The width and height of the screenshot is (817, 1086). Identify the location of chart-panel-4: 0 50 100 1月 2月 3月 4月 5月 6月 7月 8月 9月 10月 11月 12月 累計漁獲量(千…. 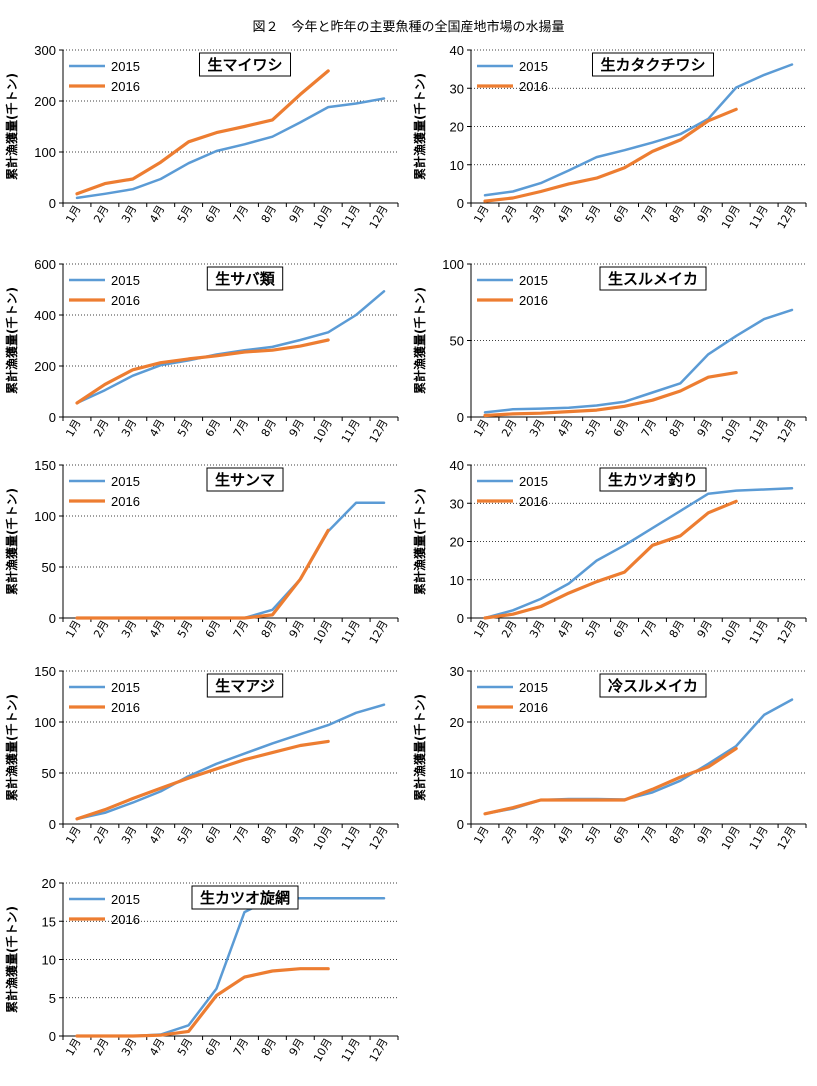
(610, 351).